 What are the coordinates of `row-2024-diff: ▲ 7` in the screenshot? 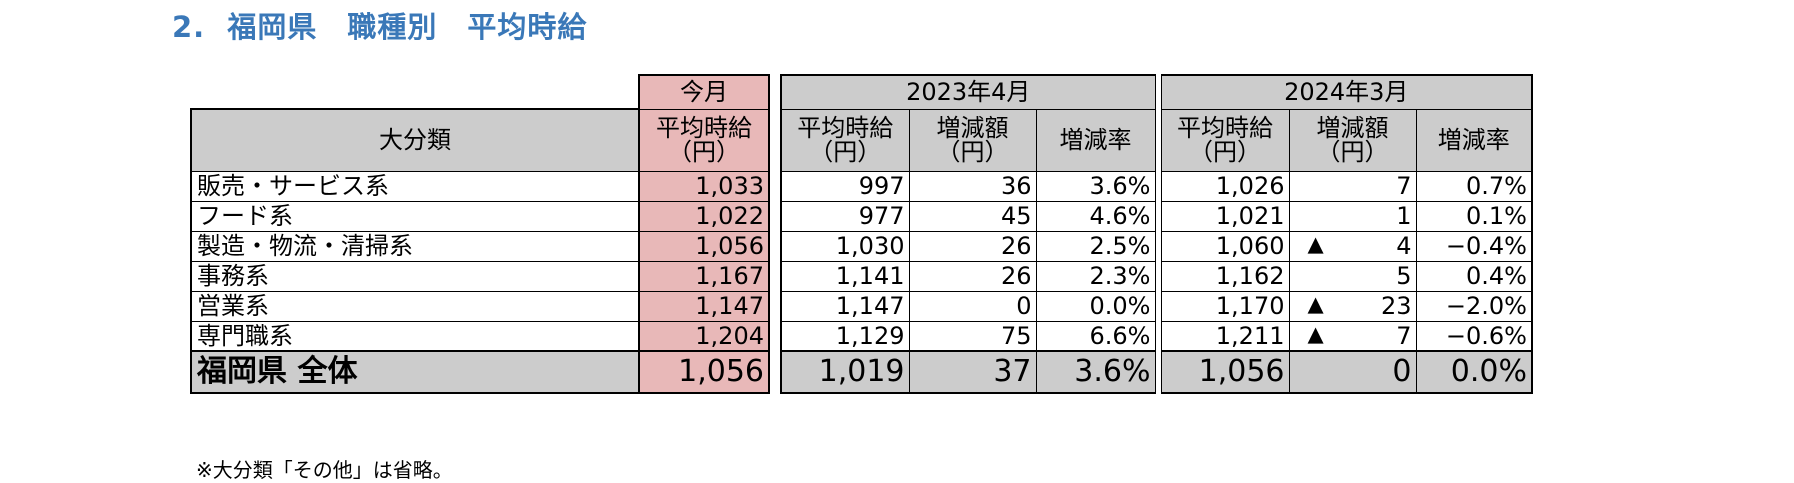 It's located at (1352, 336).